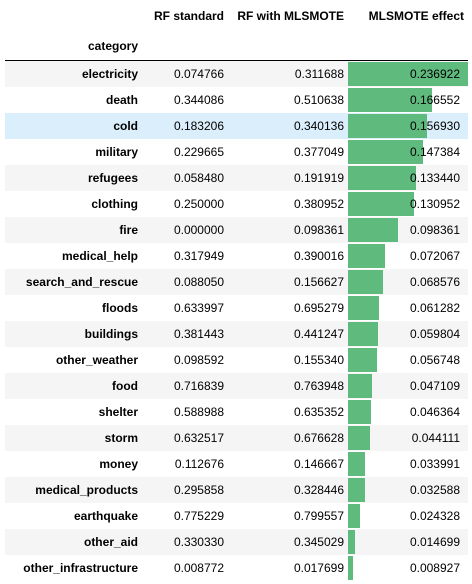 The image size is (472, 584). I want to click on table-row: food 0.716839 0.763948 0.047109, so click(236, 386).